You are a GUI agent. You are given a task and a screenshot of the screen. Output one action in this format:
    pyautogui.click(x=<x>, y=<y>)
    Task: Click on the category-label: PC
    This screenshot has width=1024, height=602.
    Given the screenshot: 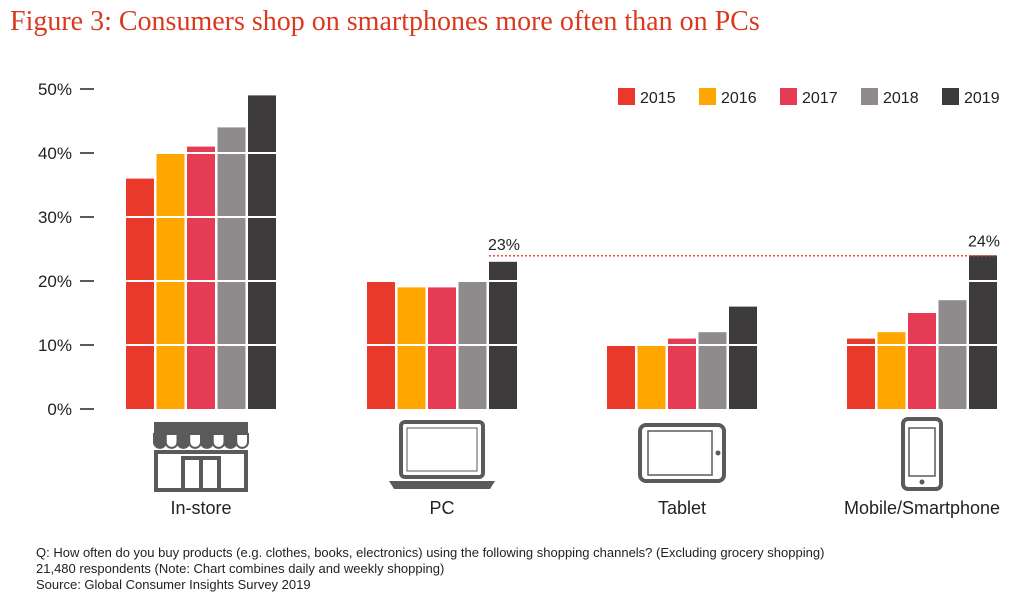 What is the action you would take?
    pyautogui.click(x=441, y=508)
    